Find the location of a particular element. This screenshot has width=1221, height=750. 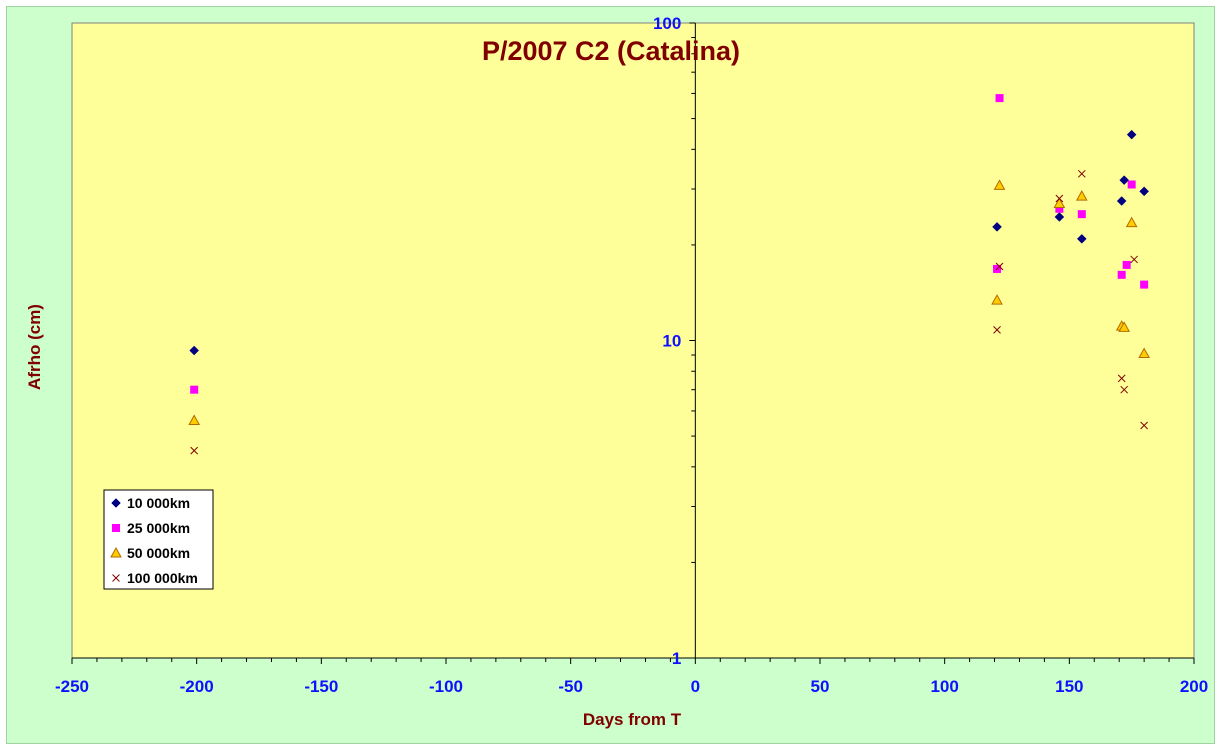

legend-item: 25 000km is located at coordinates (151, 528).